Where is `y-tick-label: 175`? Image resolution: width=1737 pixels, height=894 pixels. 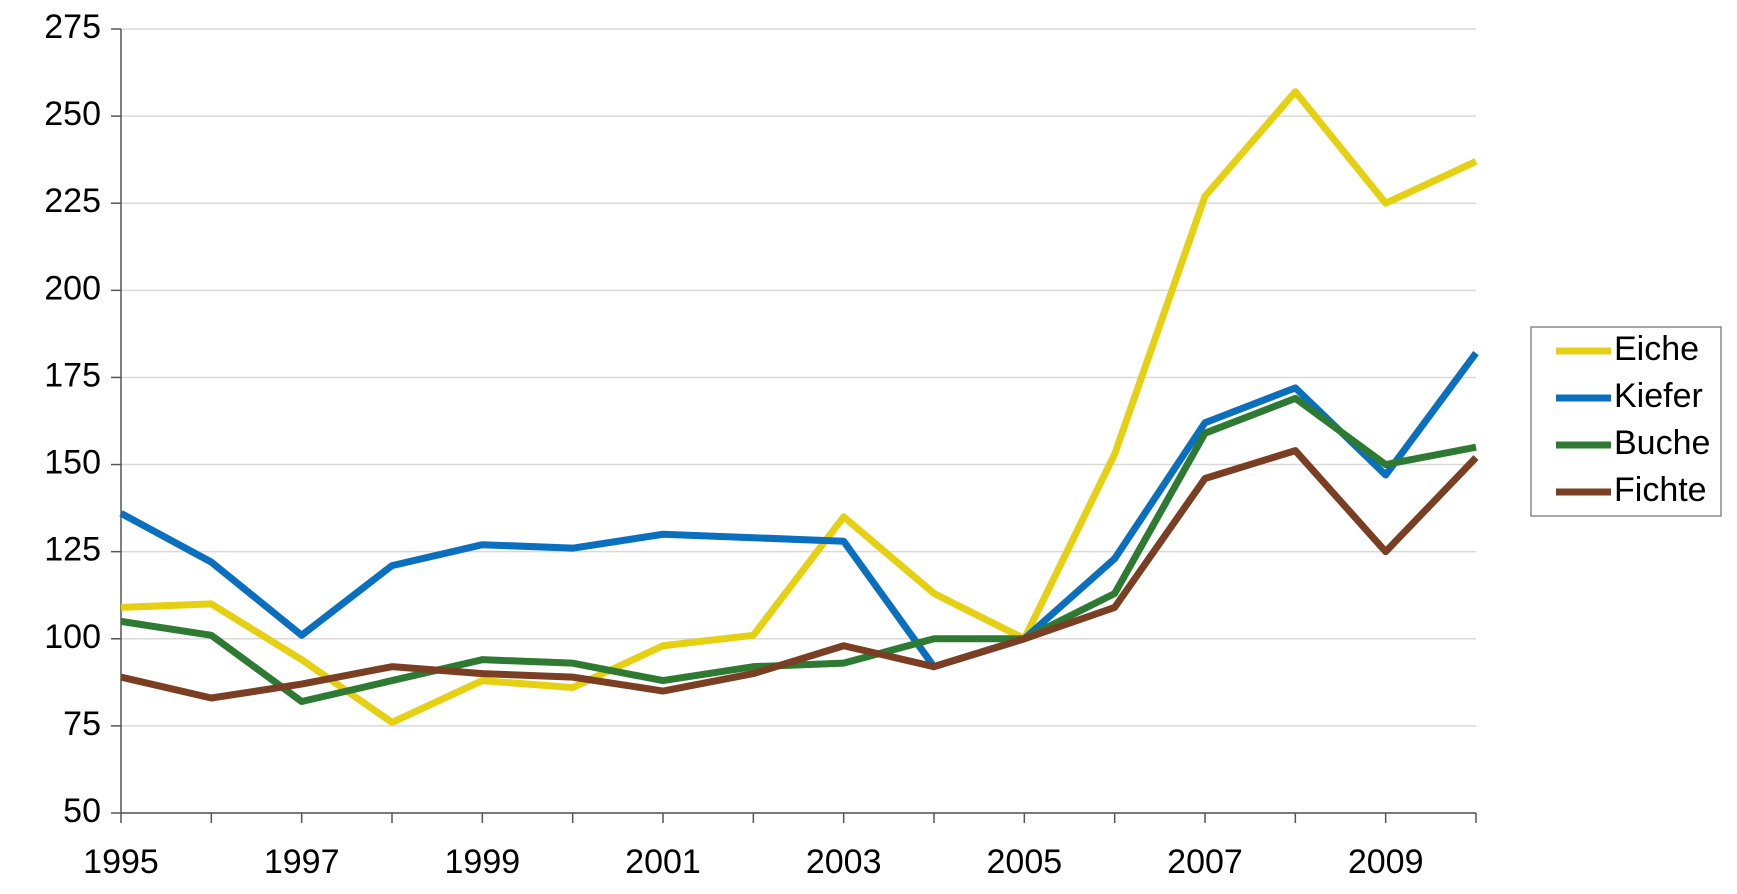
y-tick-label: 175 is located at coordinates (72, 375).